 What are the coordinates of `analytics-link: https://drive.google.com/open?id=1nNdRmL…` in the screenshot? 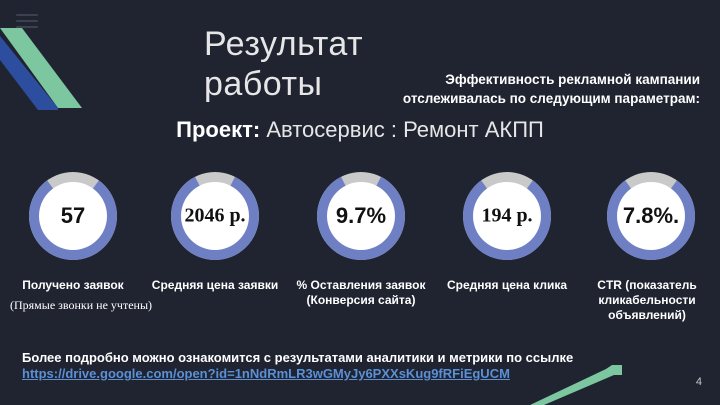 It's located at (266, 373).